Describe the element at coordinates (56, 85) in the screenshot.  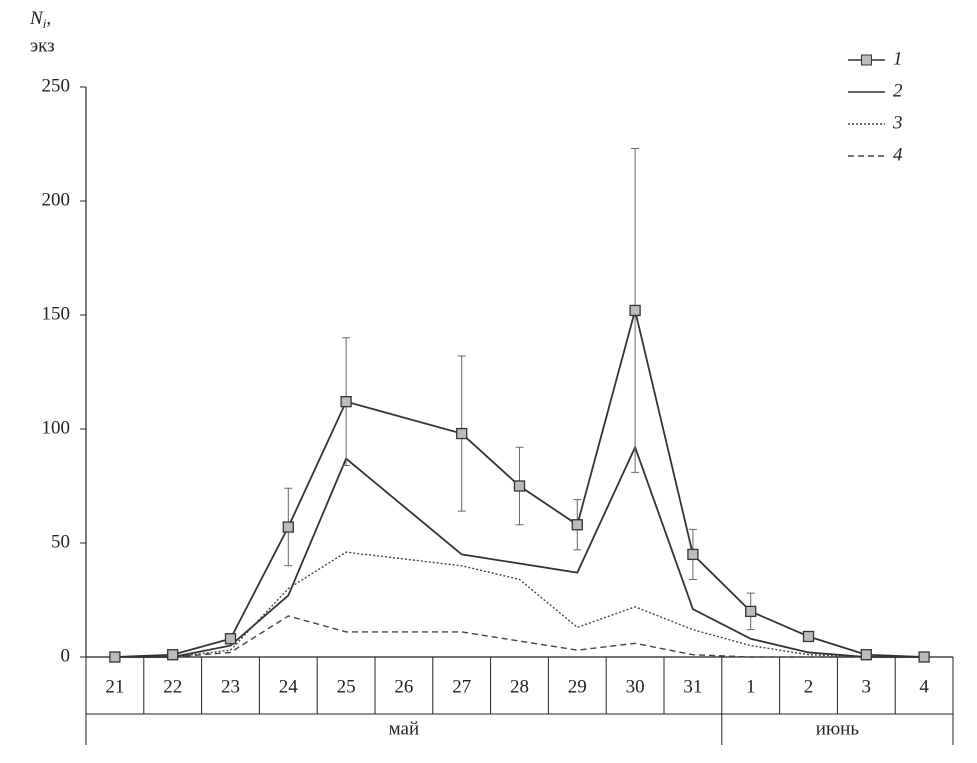
I see `y-tick-label: 250` at that location.